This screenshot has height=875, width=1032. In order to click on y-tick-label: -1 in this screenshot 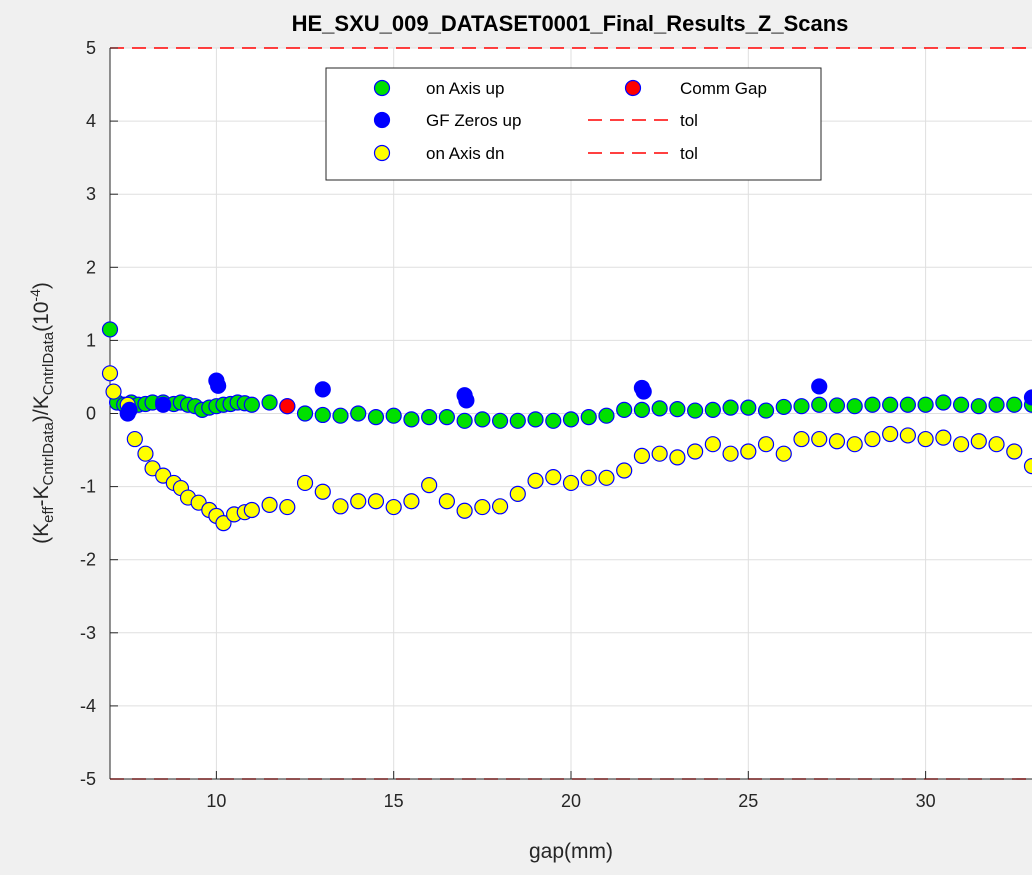, I will do `click(88, 487)`.